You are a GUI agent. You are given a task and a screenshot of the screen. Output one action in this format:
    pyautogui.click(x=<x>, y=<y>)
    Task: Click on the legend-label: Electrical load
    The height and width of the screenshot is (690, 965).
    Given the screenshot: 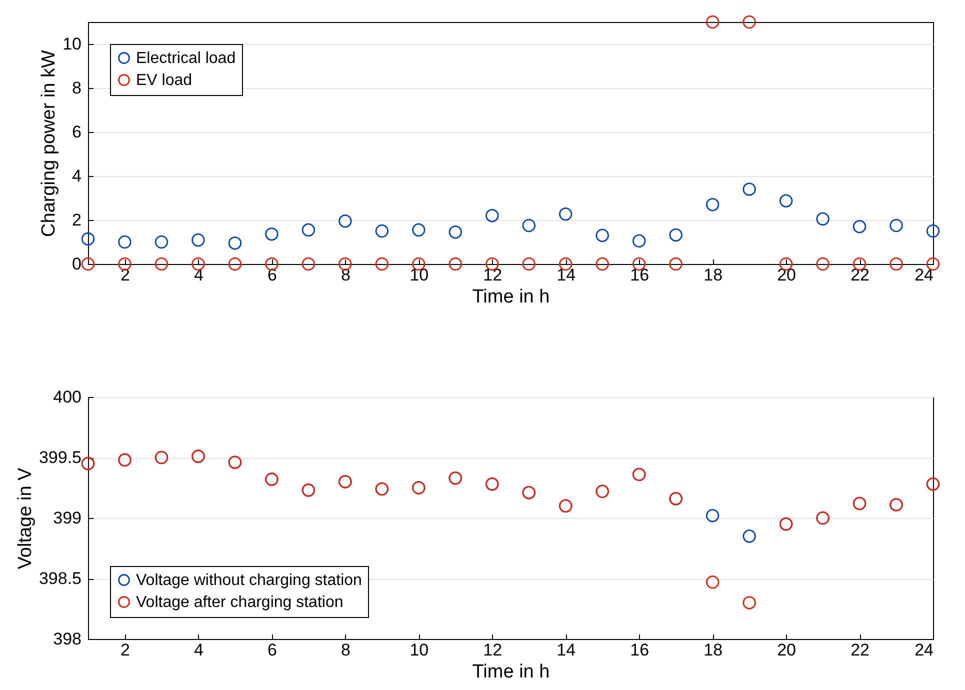 What is the action you would take?
    pyautogui.click(x=186, y=58)
    